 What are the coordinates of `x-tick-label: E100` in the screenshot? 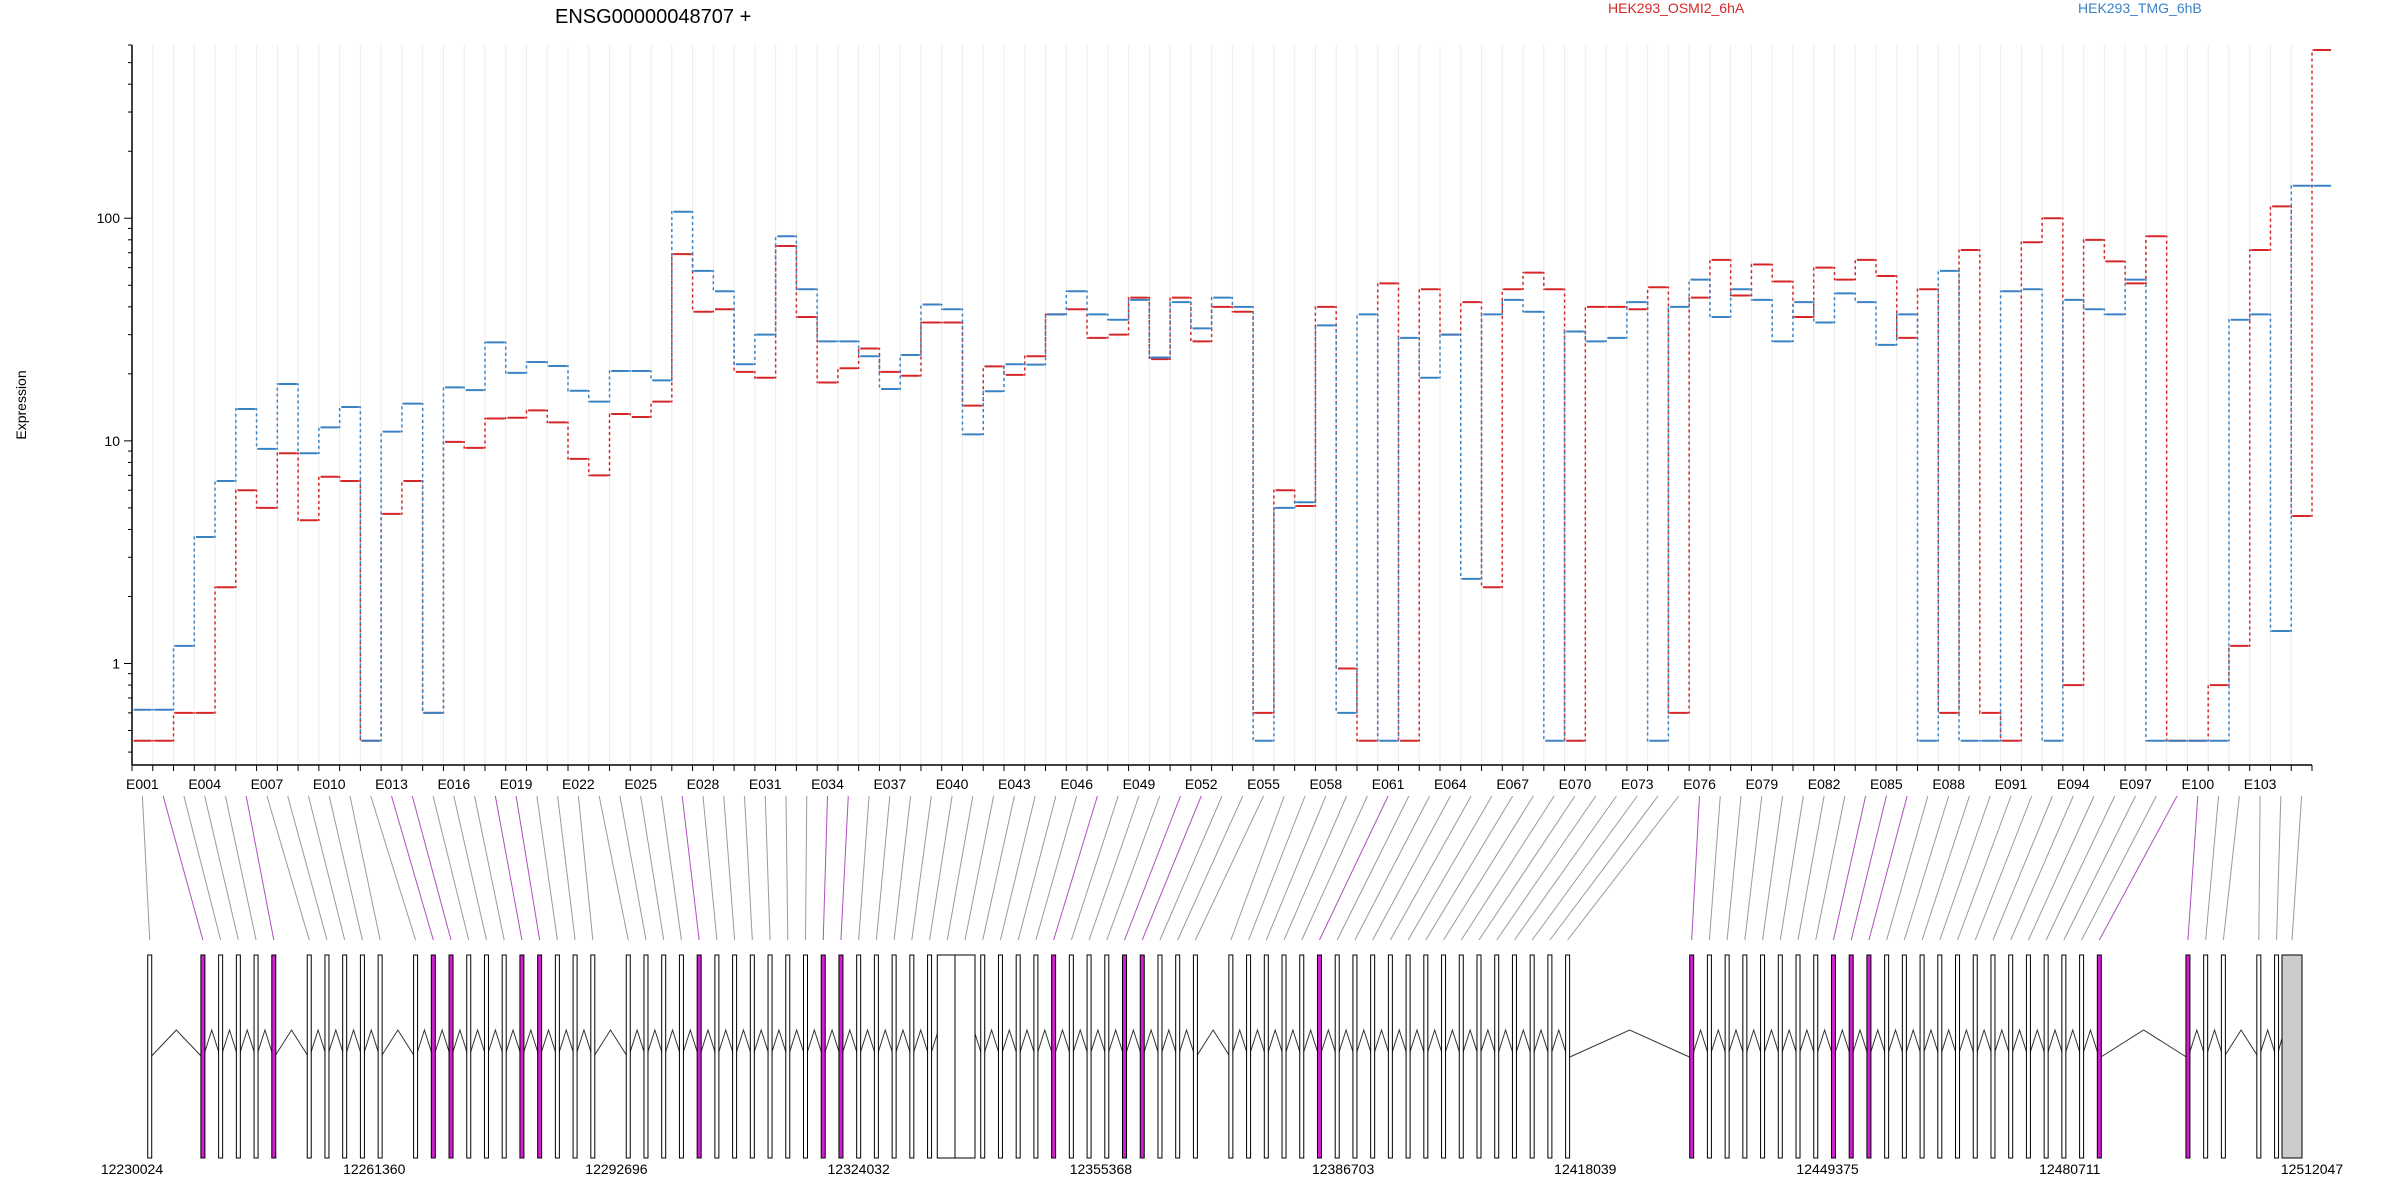 It's located at (2197, 784).